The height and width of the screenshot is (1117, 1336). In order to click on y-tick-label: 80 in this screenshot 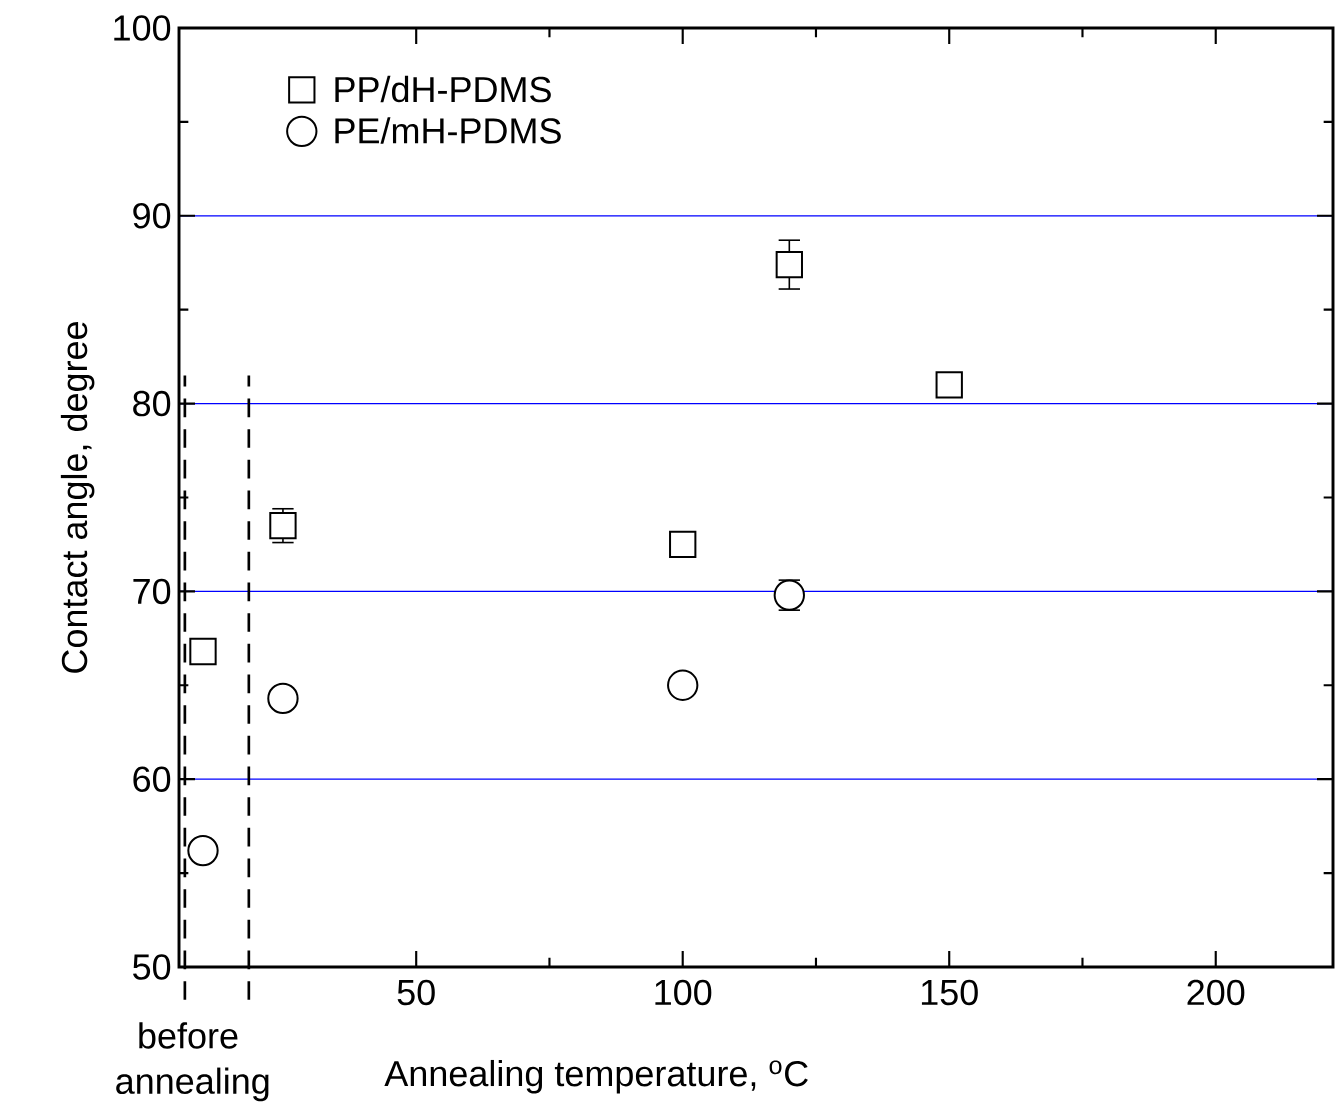, I will do `click(152, 403)`.